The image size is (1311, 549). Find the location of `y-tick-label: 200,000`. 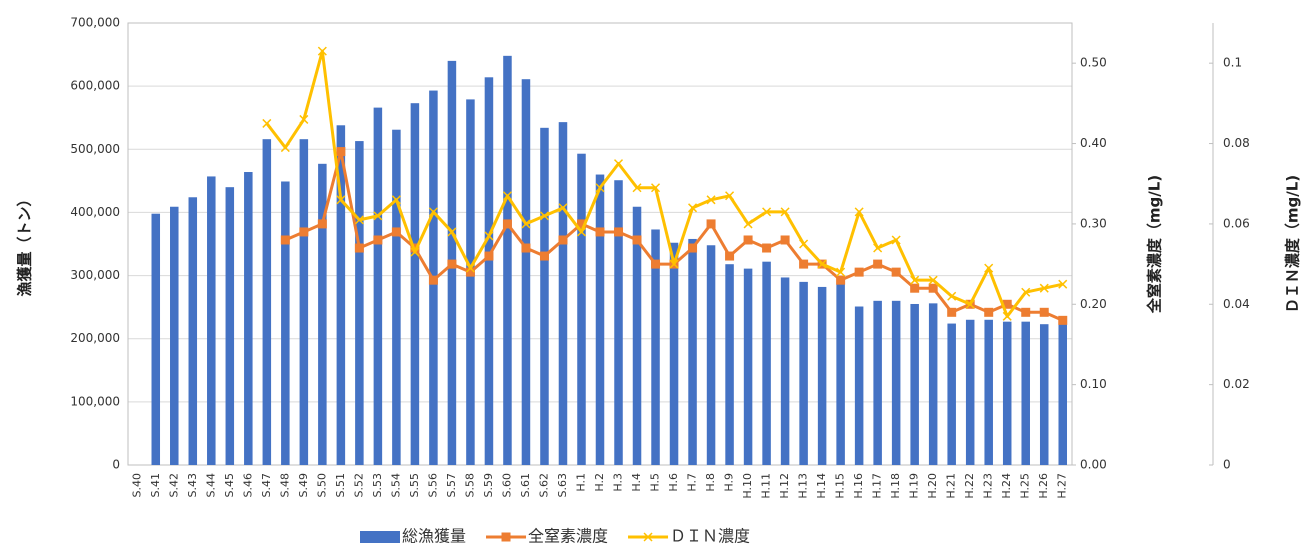

y-tick-label: 200,000 is located at coordinates (95, 338).